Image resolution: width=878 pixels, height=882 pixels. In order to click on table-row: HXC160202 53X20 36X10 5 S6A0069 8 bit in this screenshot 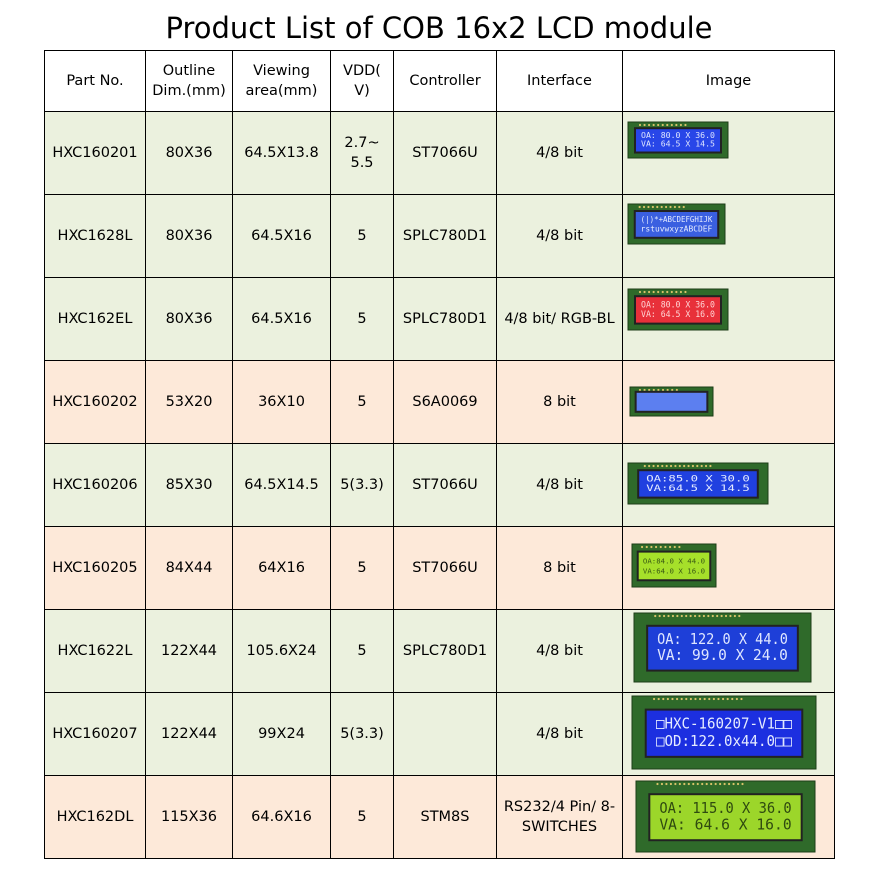, I will do `click(439, 402)`.